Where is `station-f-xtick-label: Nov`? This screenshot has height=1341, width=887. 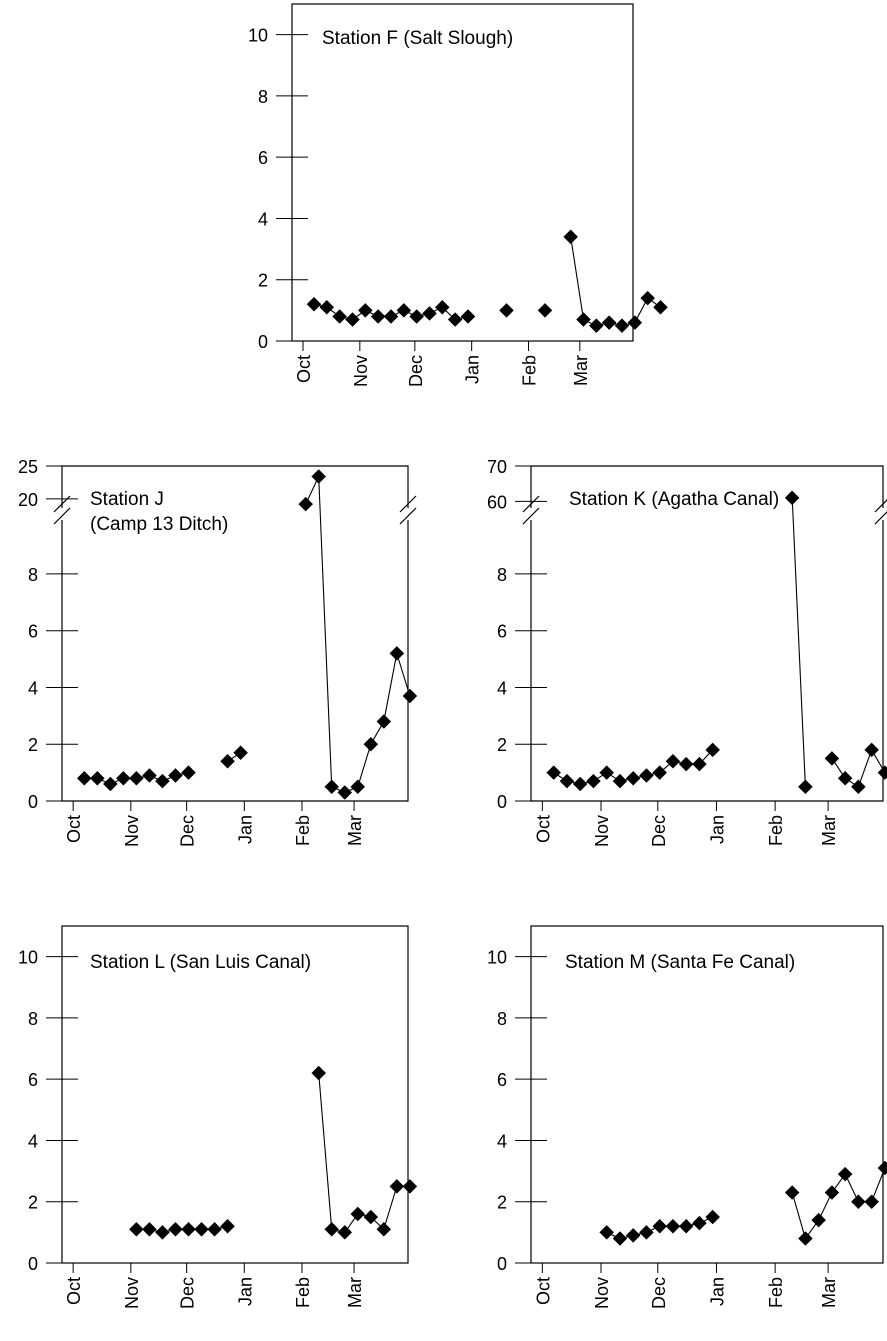 station-f-xtick-label: Nov is located at coordinates (361, 371).